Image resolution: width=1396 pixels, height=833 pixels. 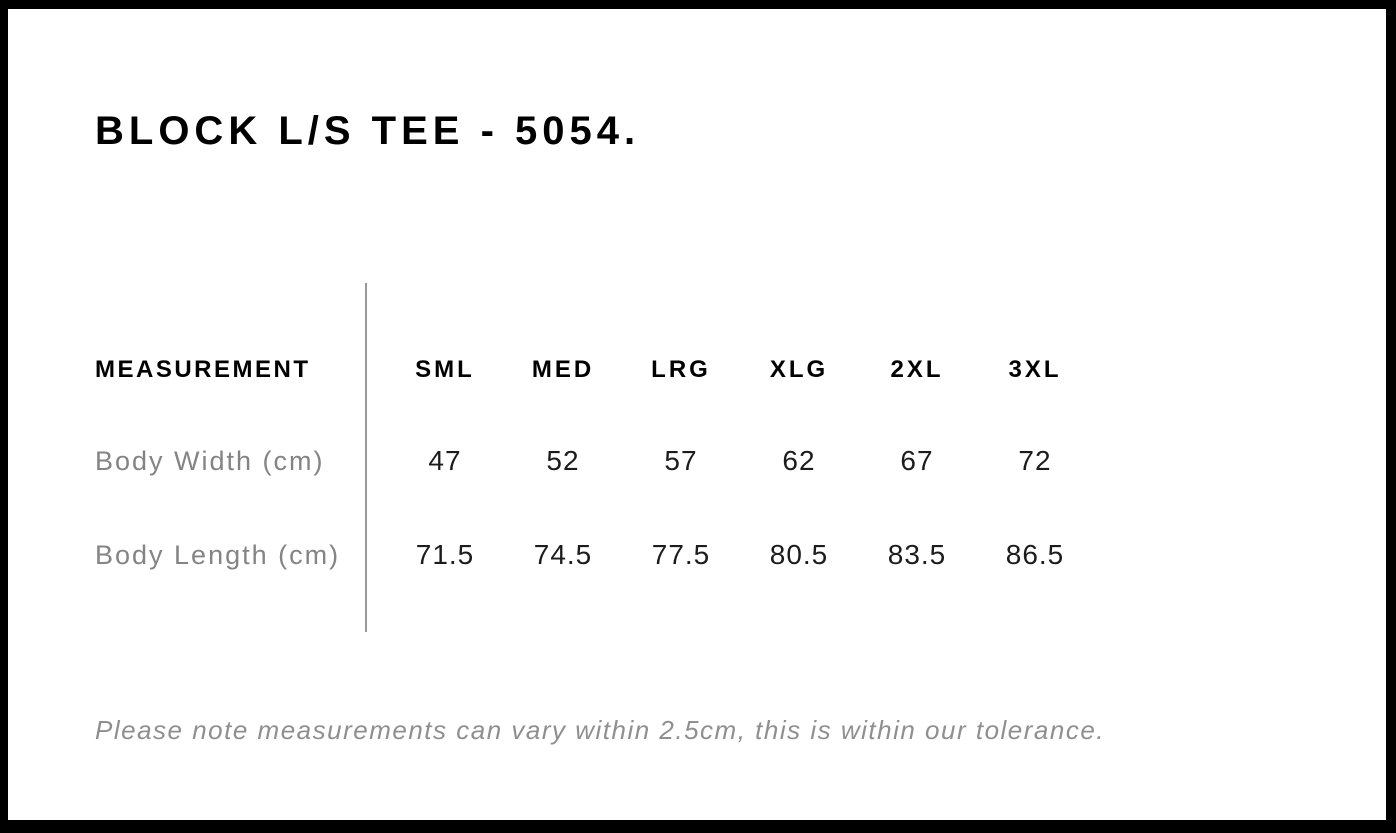 I want to click on body-length-med: 74.5, so click(x=563, y=554).